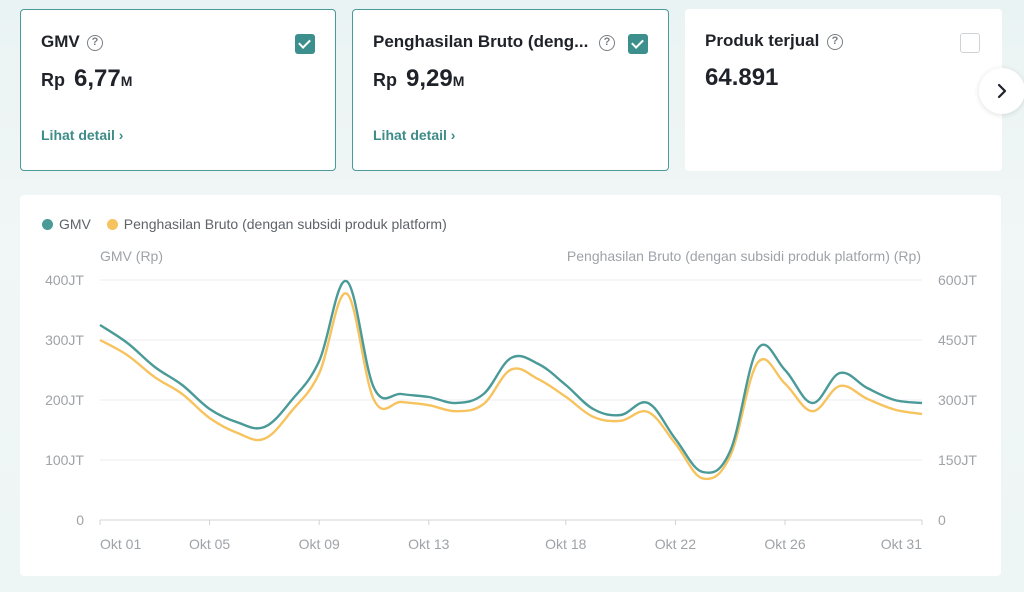 This screenshot has height=592, width=1024. I want to click on y-tick-label-left: 300JT, so click(64, 340).